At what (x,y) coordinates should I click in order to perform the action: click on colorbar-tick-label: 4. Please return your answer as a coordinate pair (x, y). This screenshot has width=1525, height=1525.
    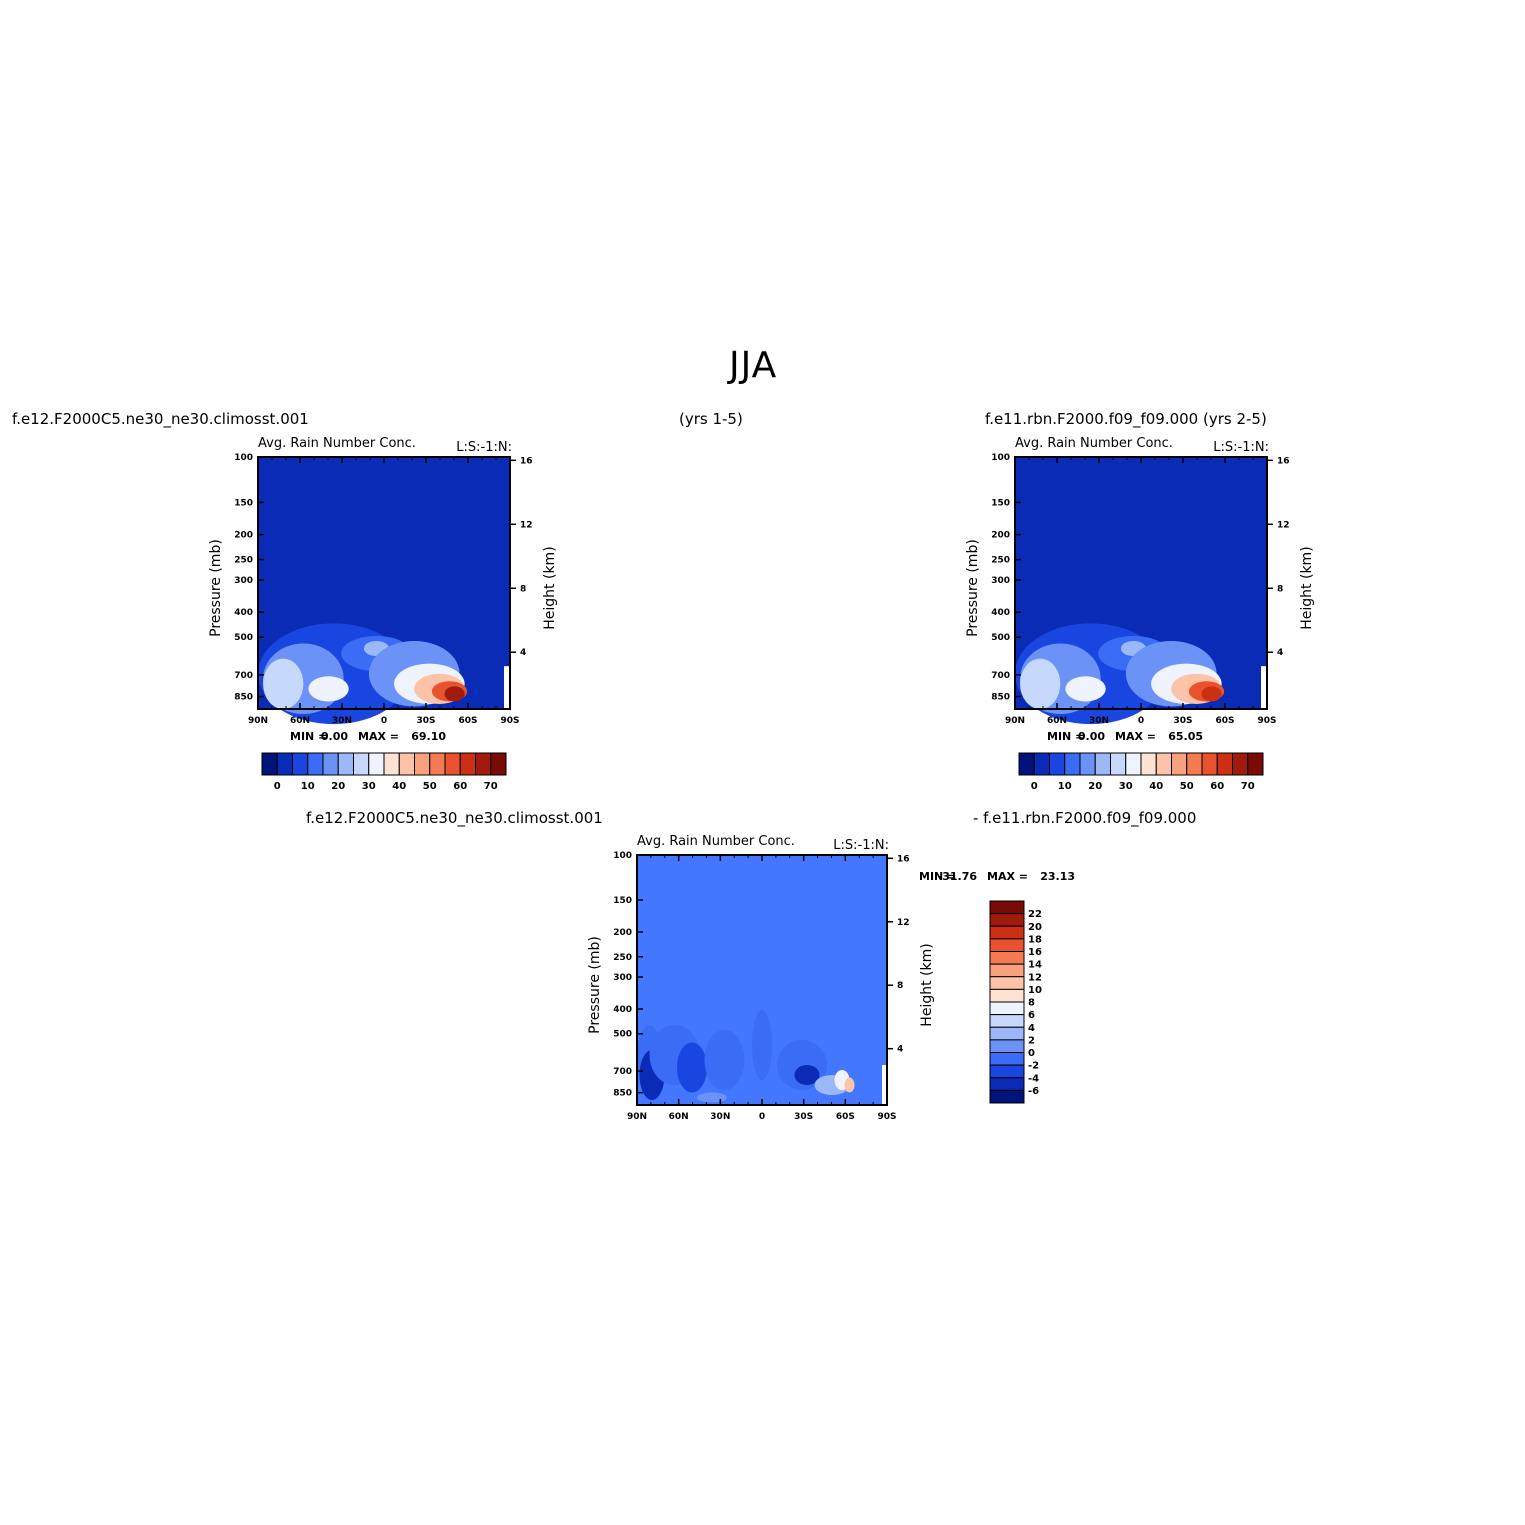
    Looking at the image, I should click on (1031, 1028).